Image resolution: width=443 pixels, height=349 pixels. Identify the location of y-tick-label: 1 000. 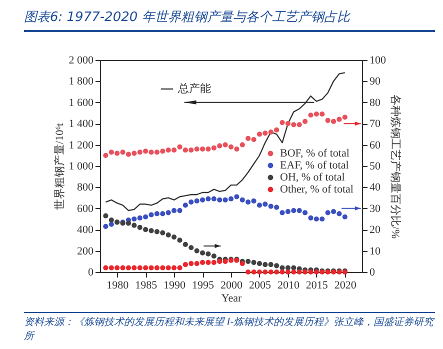
(81, 166).